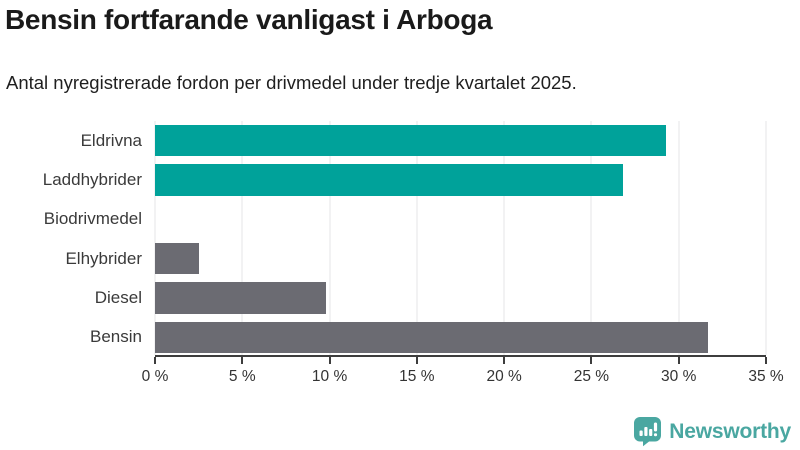  I want to click on category-label: Biodrivmedel, so click(92, 219).